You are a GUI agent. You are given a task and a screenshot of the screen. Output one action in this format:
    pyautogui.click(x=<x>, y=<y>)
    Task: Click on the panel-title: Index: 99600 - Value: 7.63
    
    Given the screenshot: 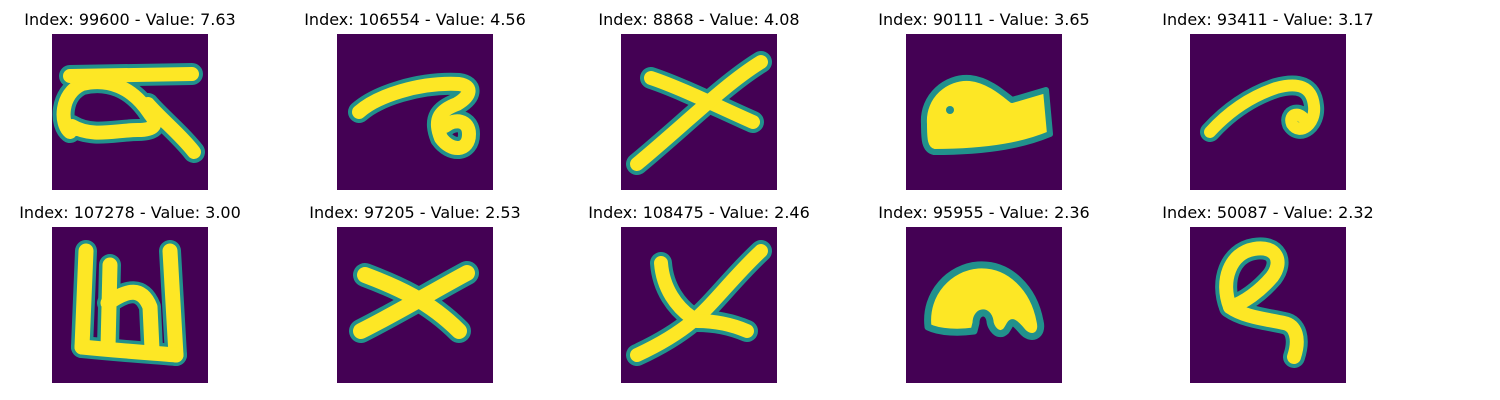 What is the action you would take?
    pyautogui.click(x=130, y=19)
    